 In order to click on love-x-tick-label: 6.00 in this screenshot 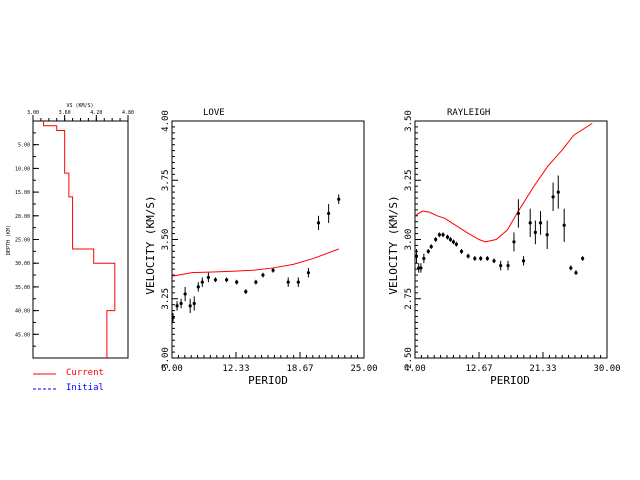, I will do `click(172, 369)`.